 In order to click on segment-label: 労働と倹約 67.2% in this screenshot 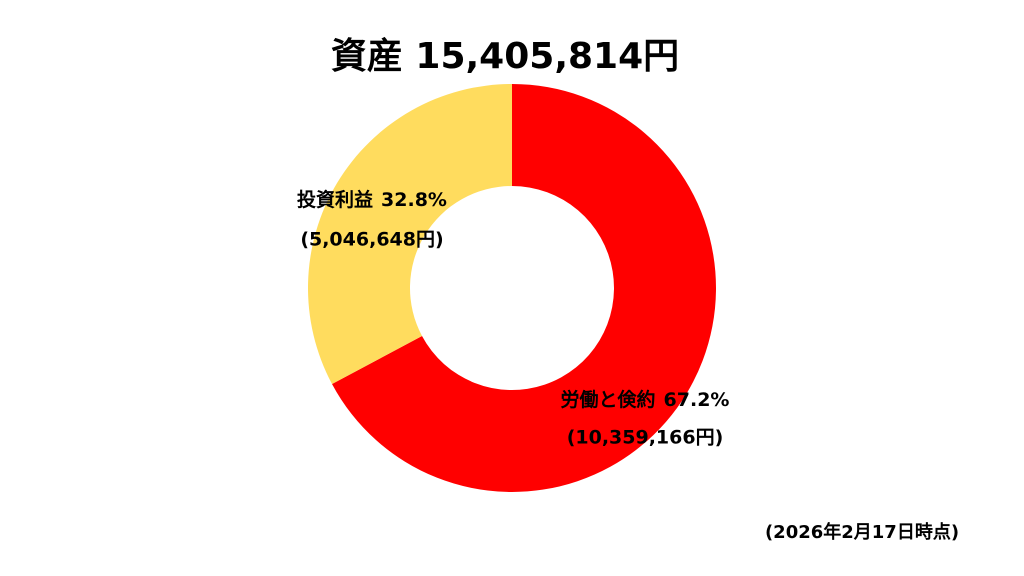, I will do `click(645, 399)`.